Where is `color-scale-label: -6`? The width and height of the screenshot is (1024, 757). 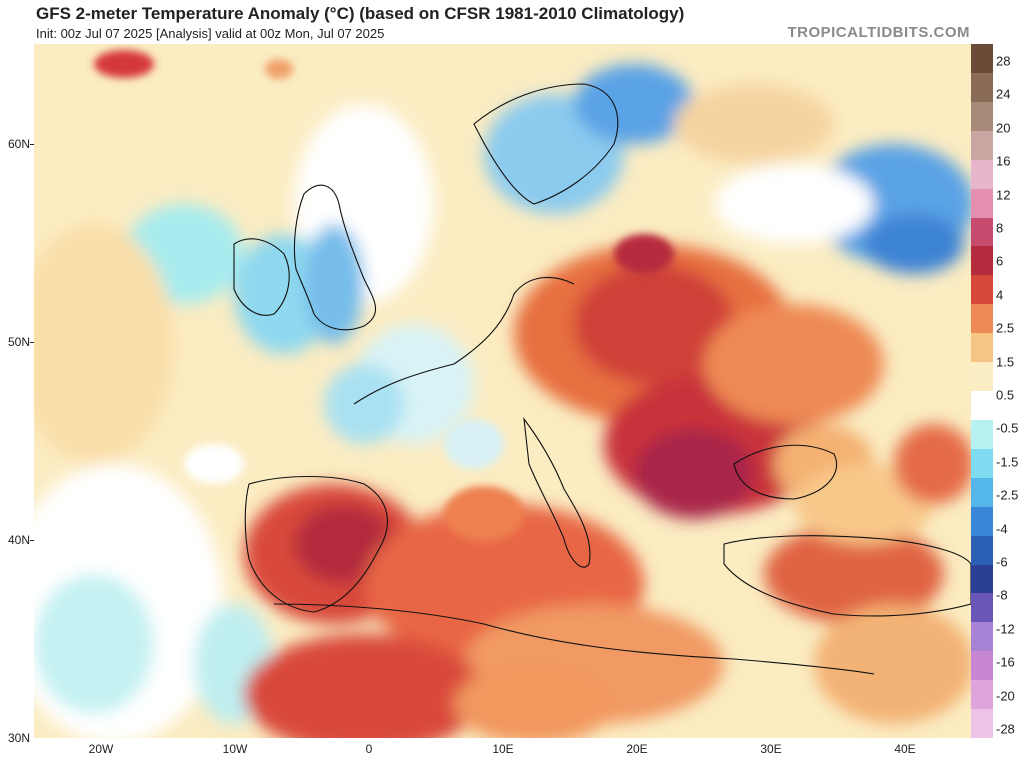 color-scale-label: -6 is located at coordinates (1002, 562).